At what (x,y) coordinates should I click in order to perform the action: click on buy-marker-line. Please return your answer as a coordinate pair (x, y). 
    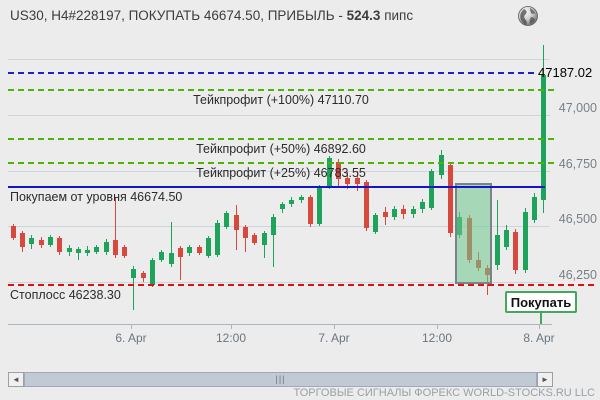
    Looking at the image, I should click on (541, 318).